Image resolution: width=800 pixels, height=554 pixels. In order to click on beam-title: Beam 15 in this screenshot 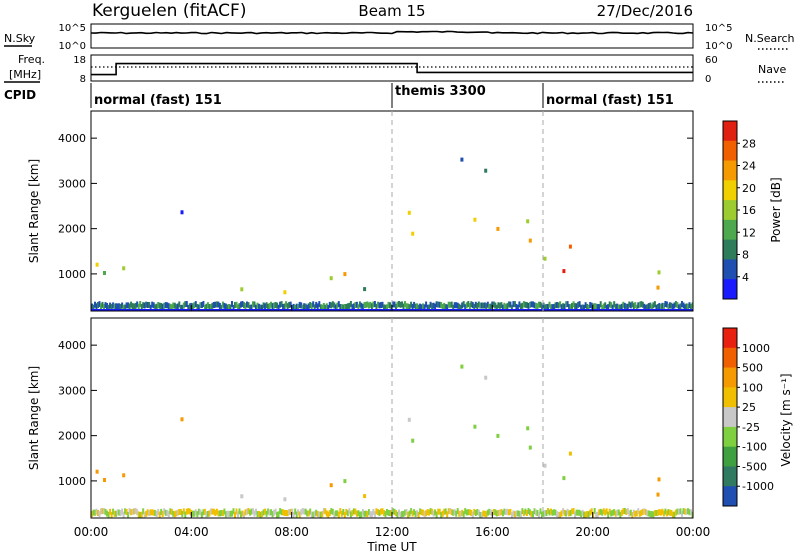, I will do `click(391, 11)`.